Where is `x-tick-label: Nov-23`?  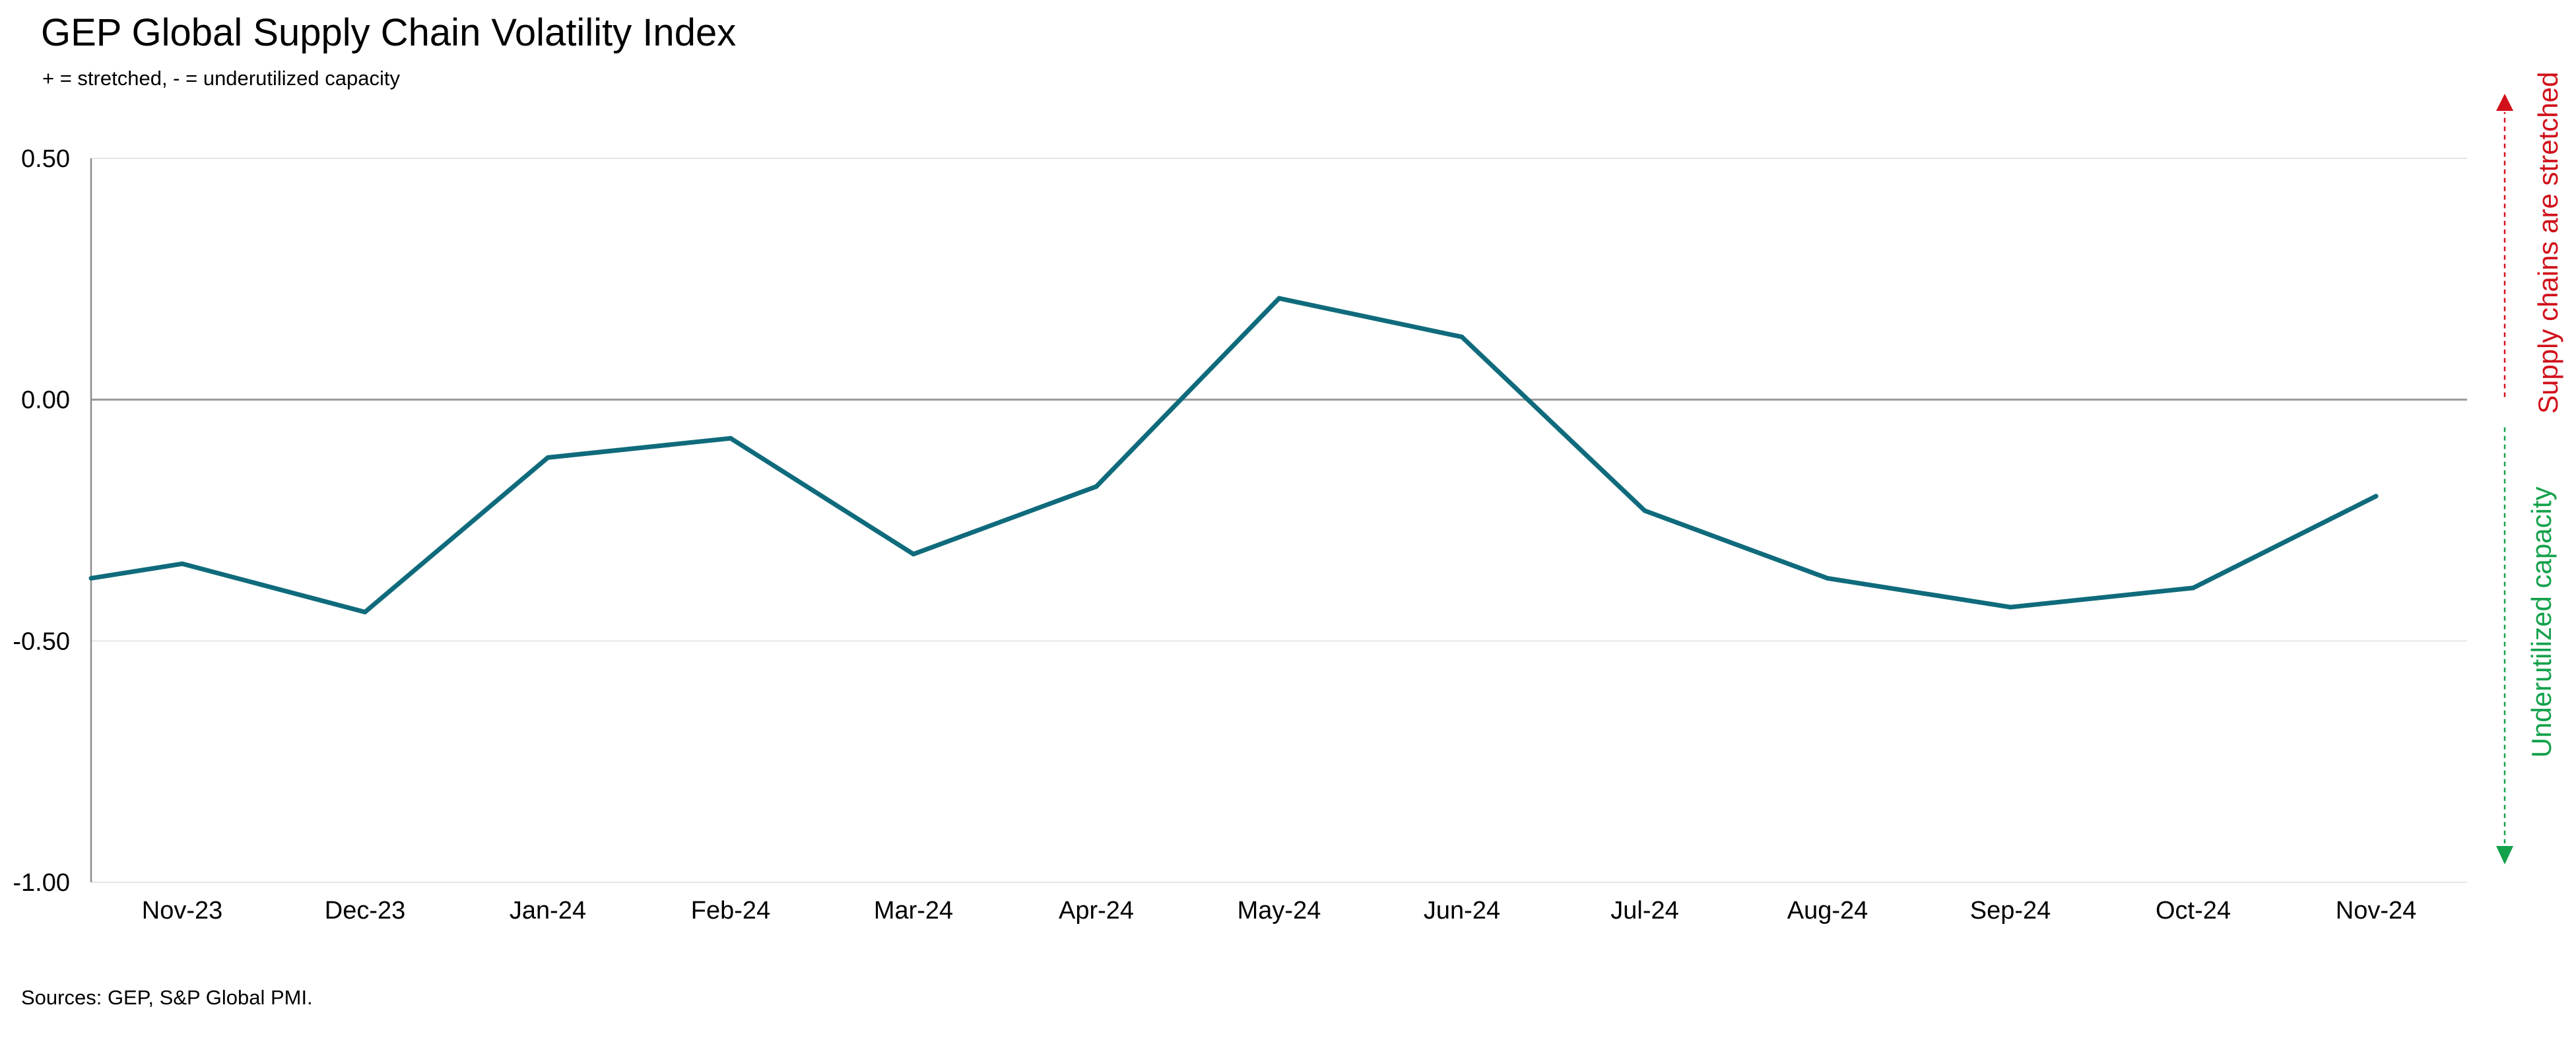 x-tick-label: Nov-23 is located at coordinates (182, 911).